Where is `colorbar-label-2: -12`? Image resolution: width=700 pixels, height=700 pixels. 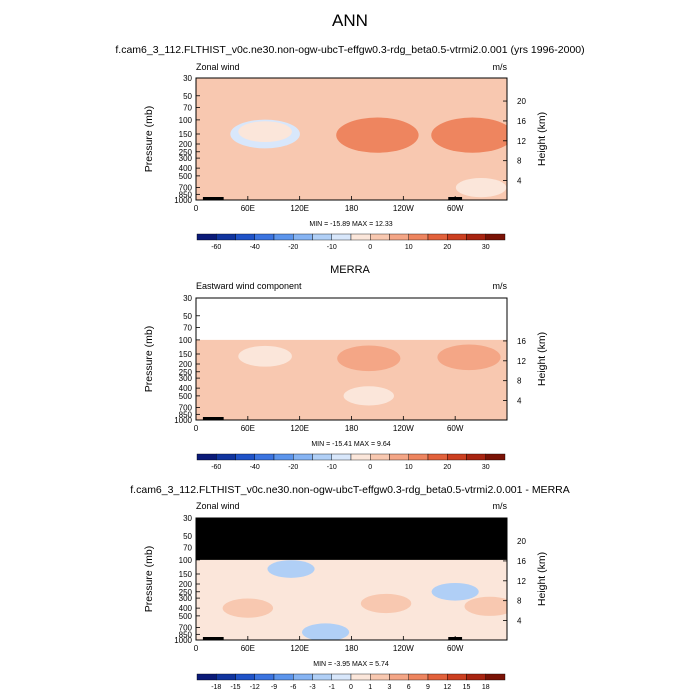
colorbar-label-2: -12 is located at coordinates (255, 687).